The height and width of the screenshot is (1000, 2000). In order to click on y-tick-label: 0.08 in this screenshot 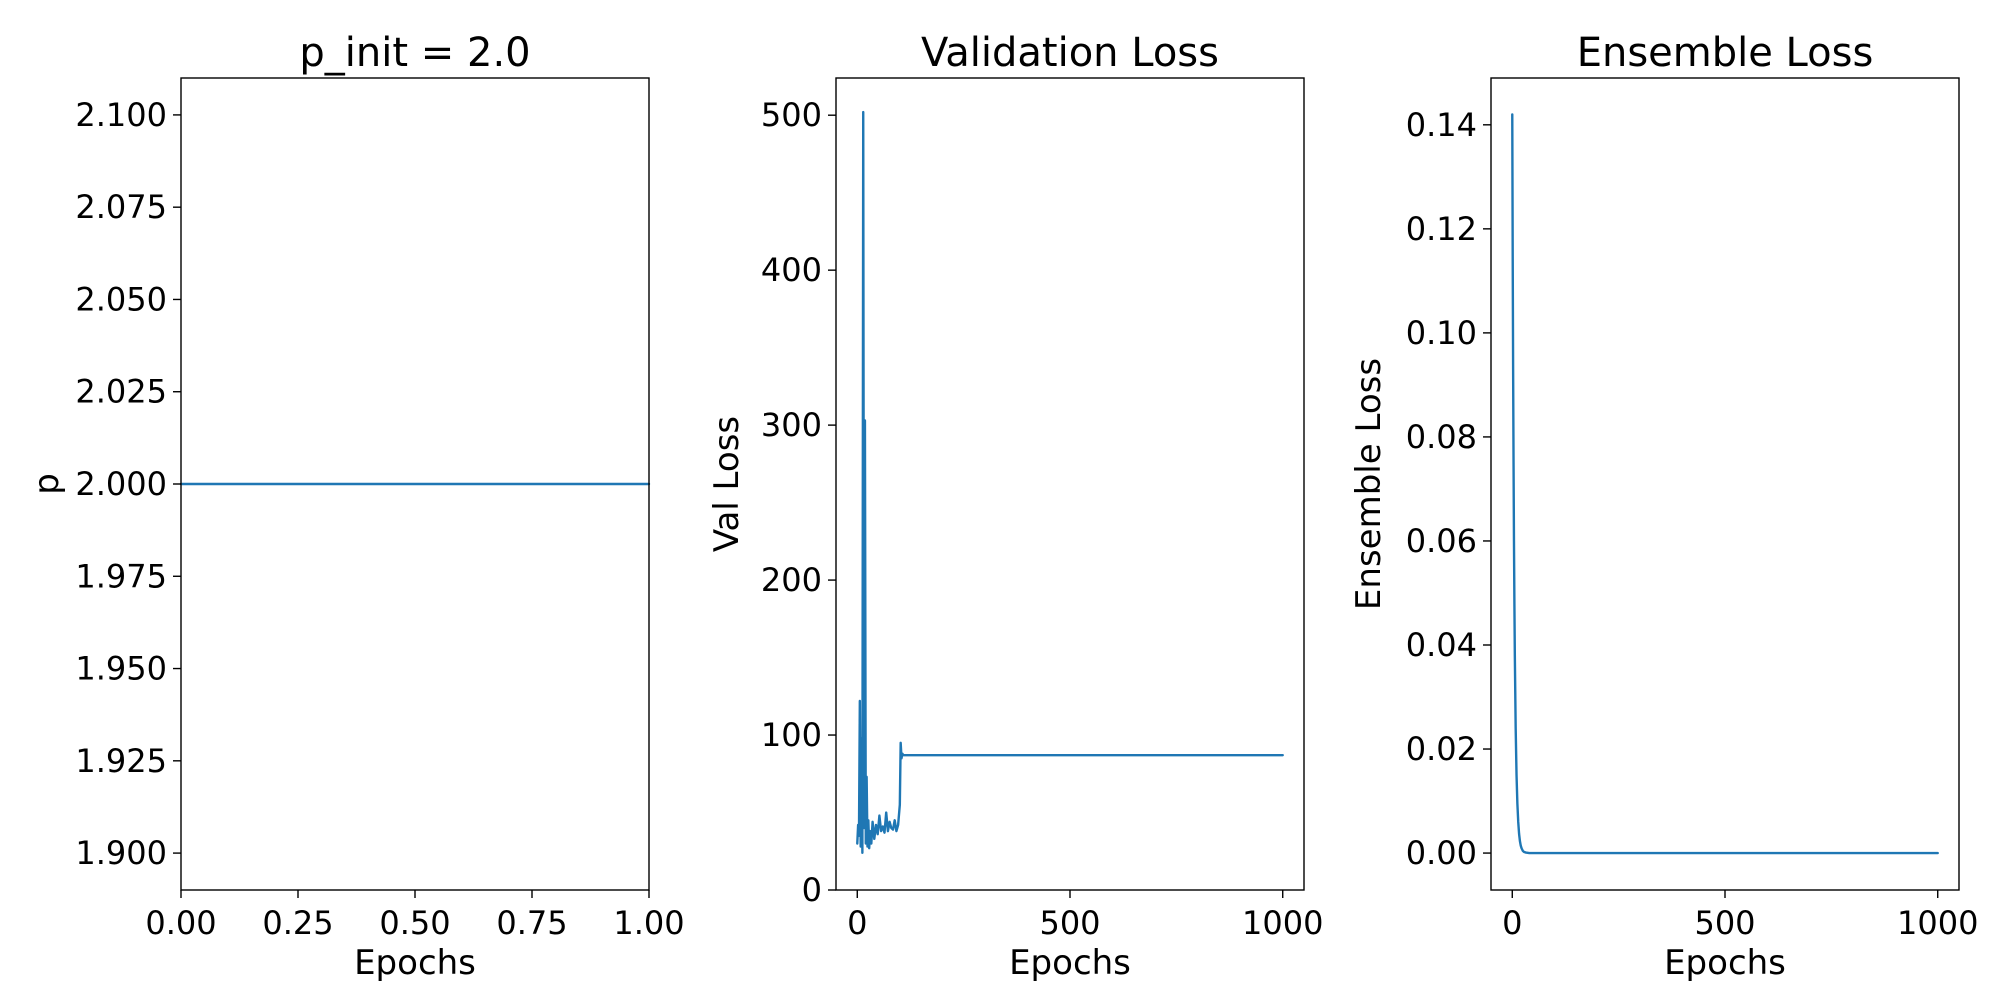, I will do `click(1441, 437)`.